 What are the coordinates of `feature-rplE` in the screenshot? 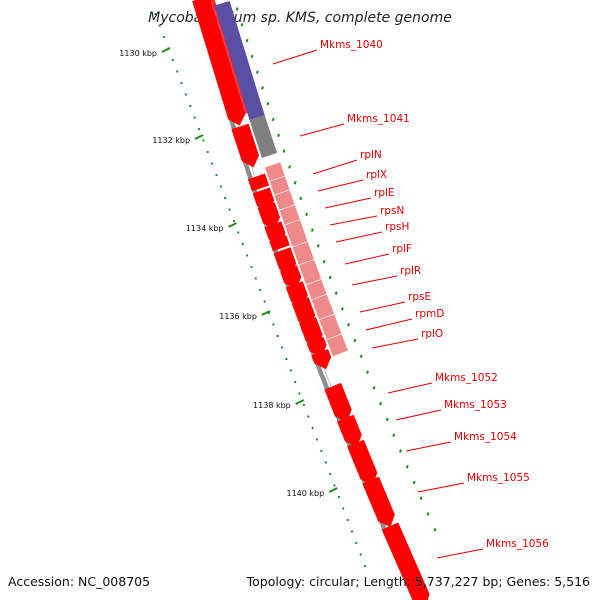 It's located at (284, 200).